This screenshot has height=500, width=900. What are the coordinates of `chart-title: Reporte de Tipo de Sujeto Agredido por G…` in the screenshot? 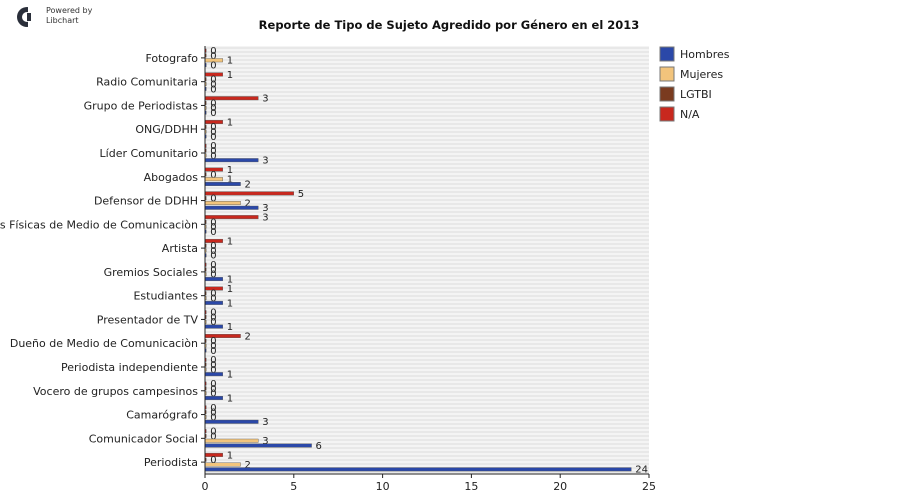 It's located at (449, 25).